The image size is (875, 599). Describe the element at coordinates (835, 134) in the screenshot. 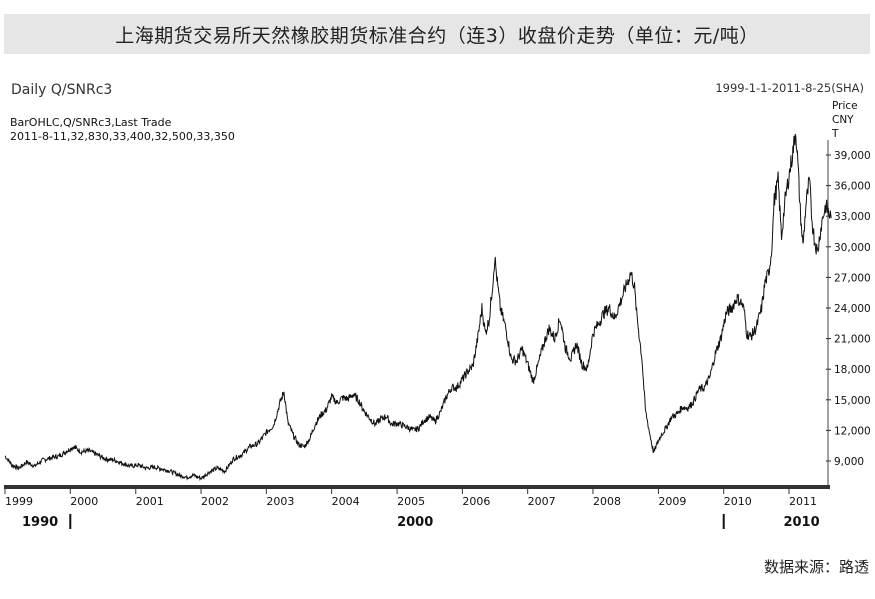

I see `unit-label-tonne: T` at that location.